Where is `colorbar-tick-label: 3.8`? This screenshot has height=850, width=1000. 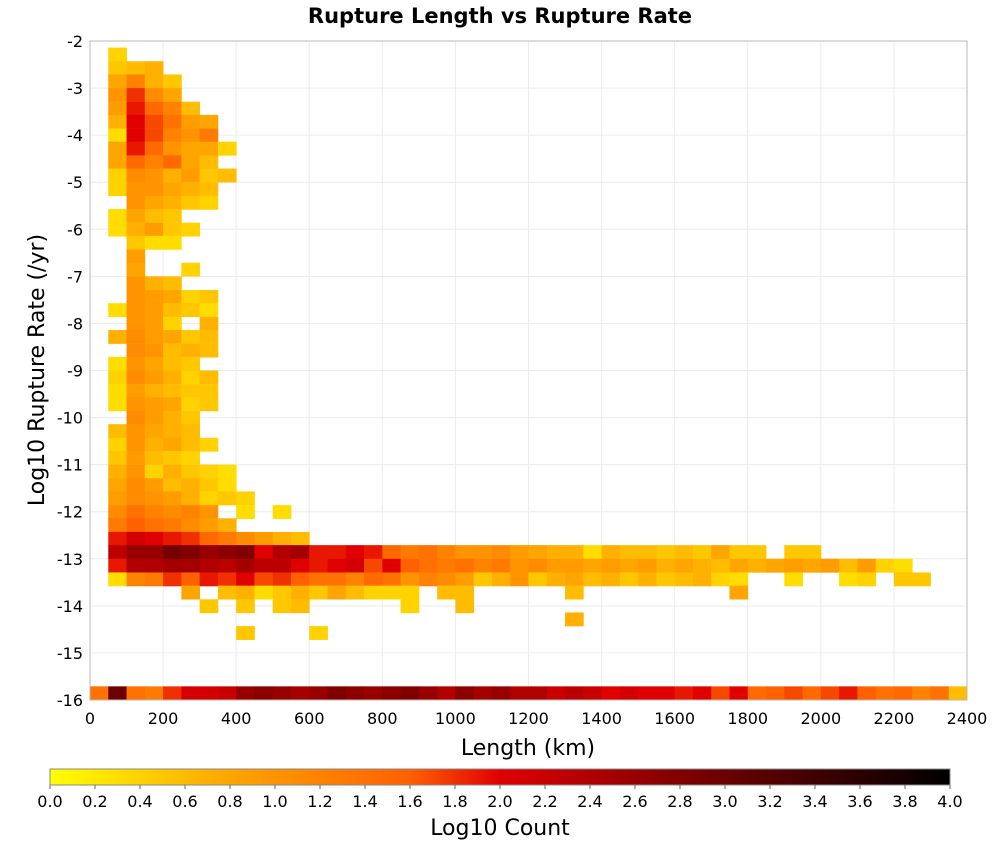 colorbar-tick-label: 3.8 is located at coordinates (904, 801).